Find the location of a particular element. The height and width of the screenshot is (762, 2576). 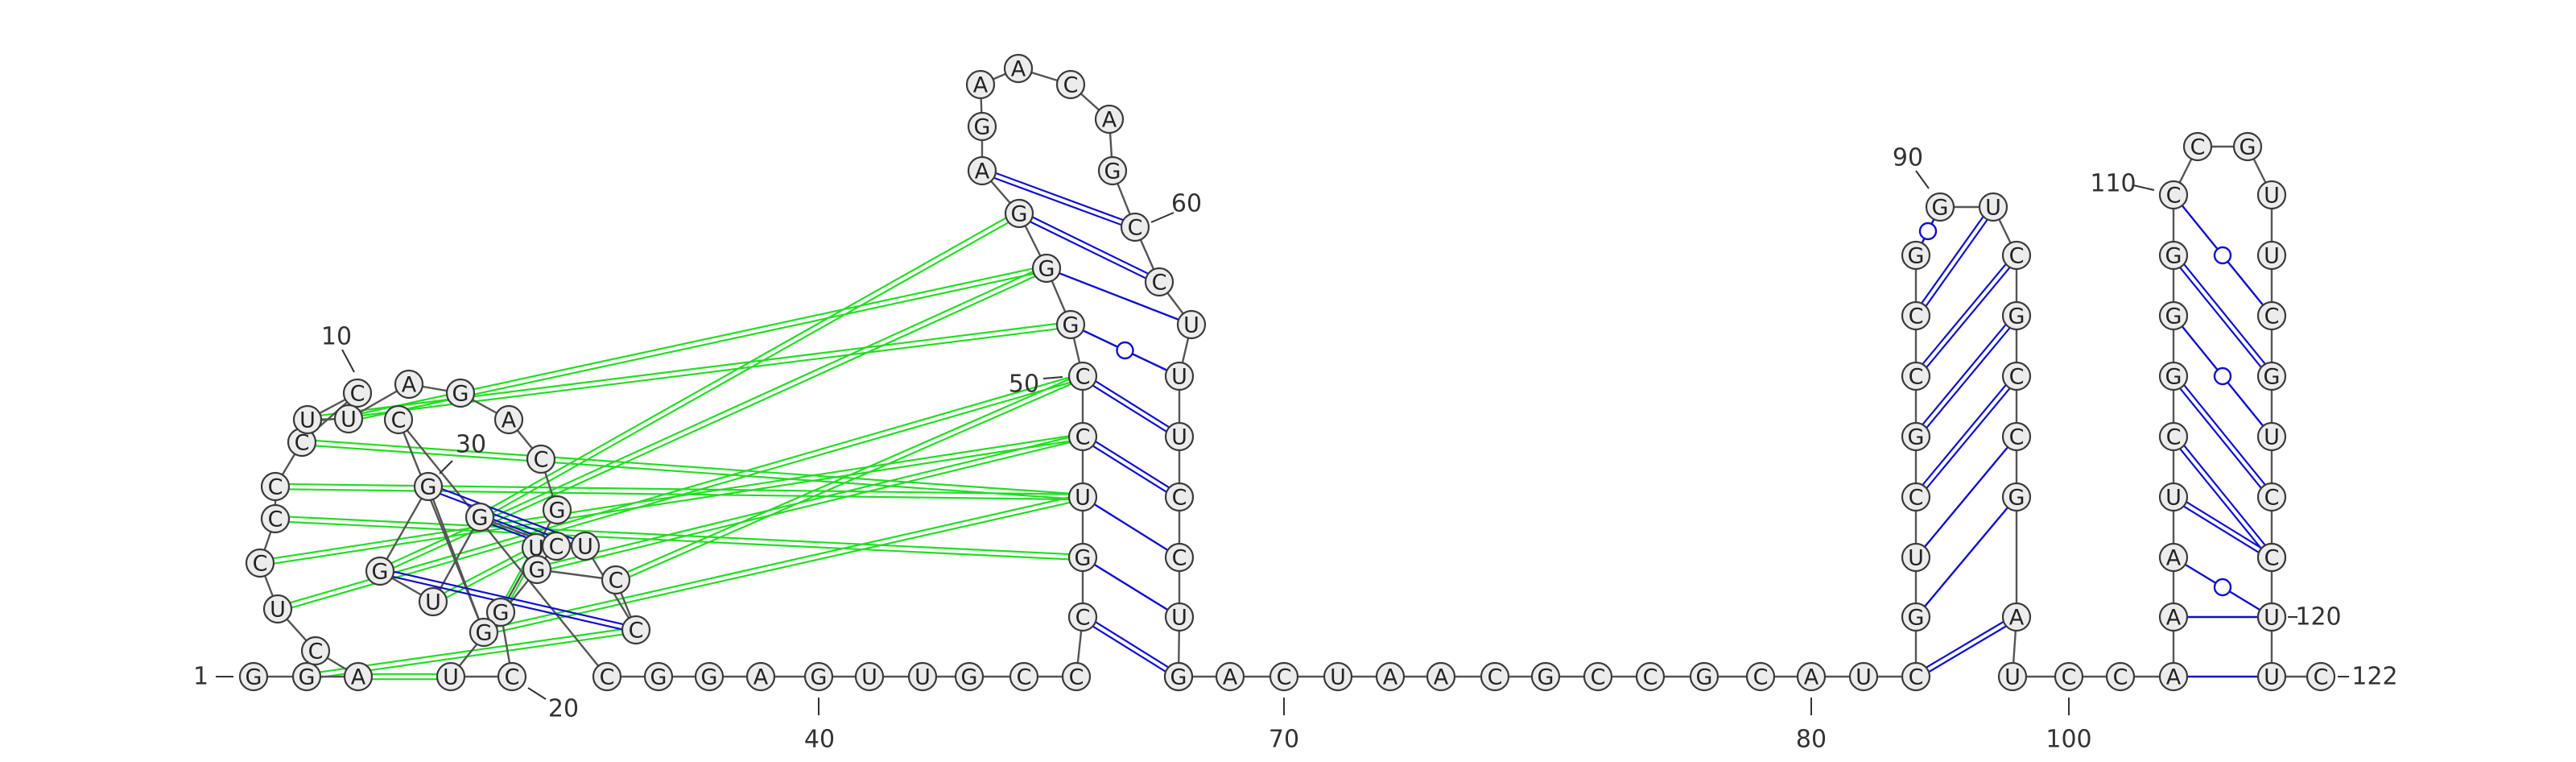

nucleotide-91: C is located at coordinates (2016, 256).